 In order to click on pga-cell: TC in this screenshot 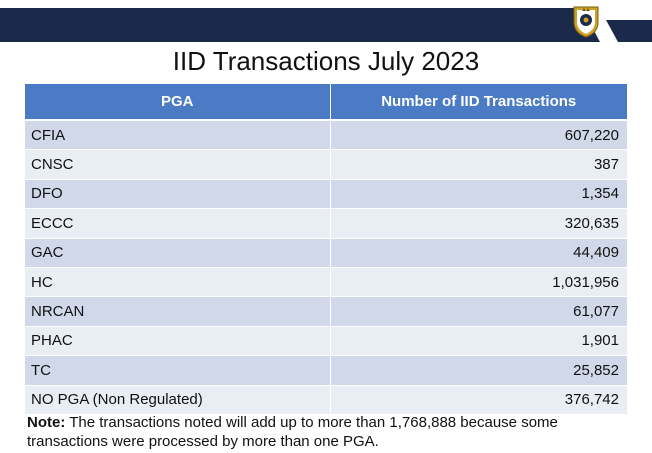, I will do `click(178, 370)`.